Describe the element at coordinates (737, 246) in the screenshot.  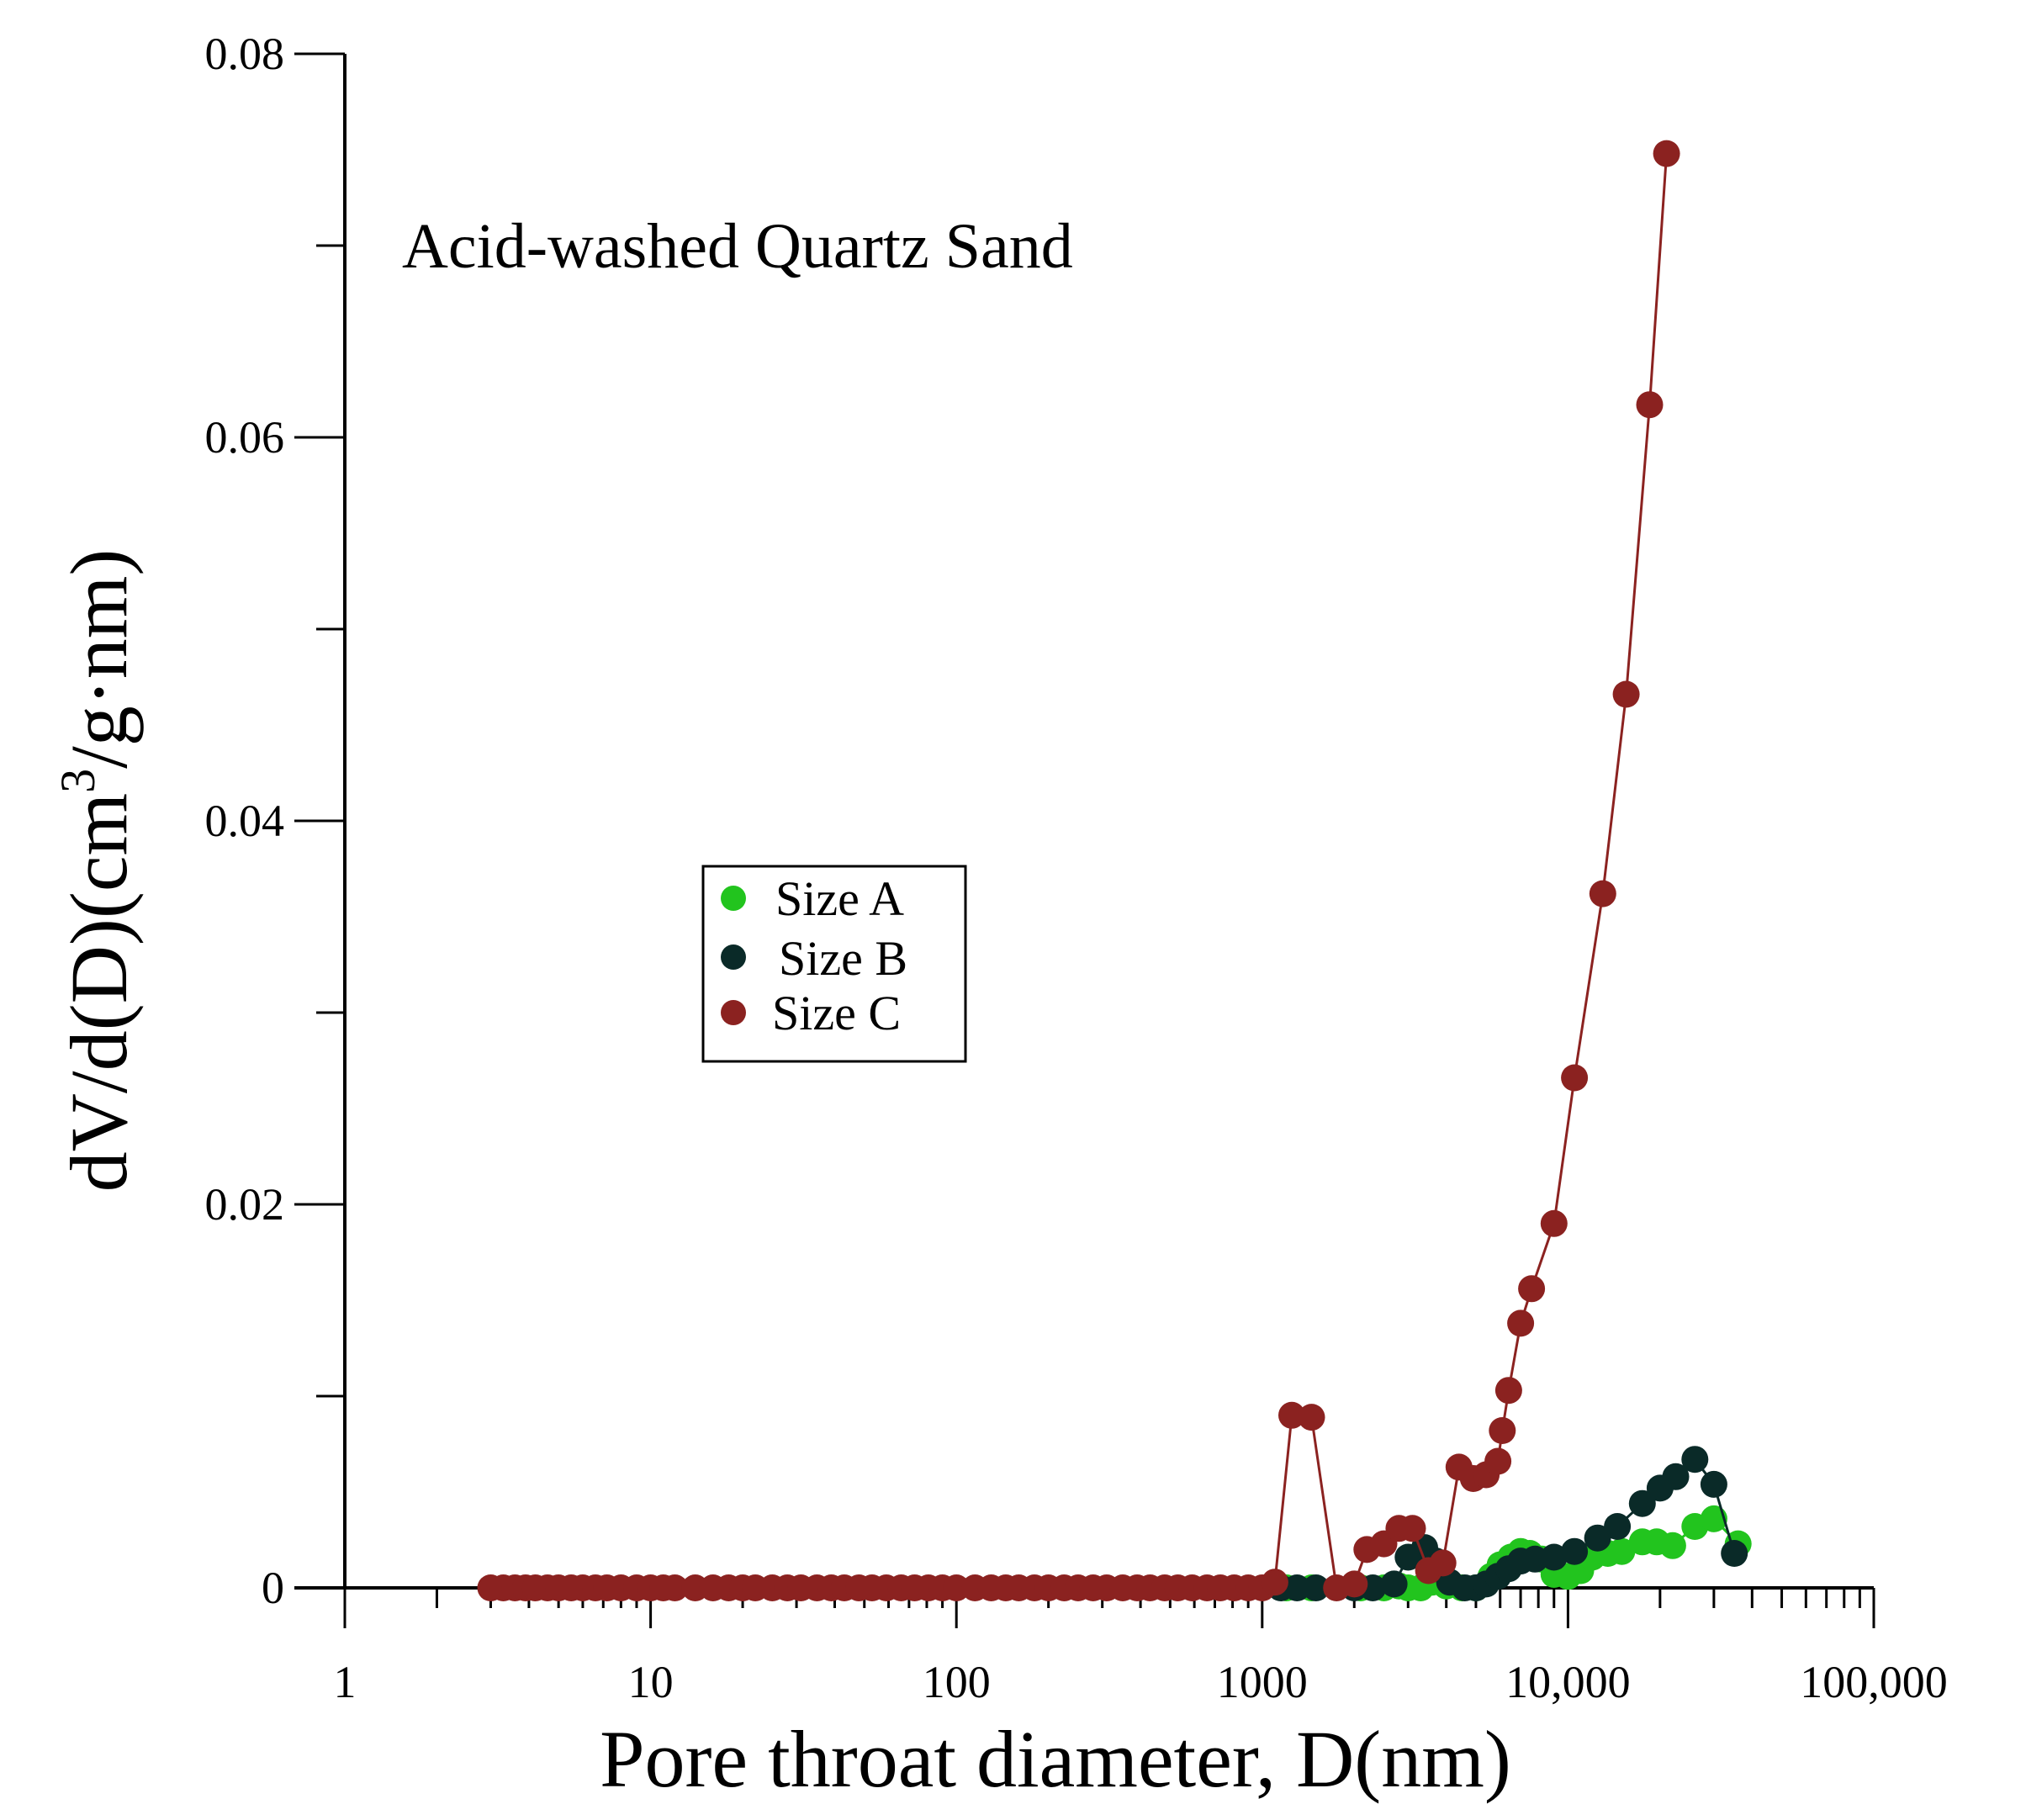
I see `chart-title: Acid-washed Quartz Sand` at that location.